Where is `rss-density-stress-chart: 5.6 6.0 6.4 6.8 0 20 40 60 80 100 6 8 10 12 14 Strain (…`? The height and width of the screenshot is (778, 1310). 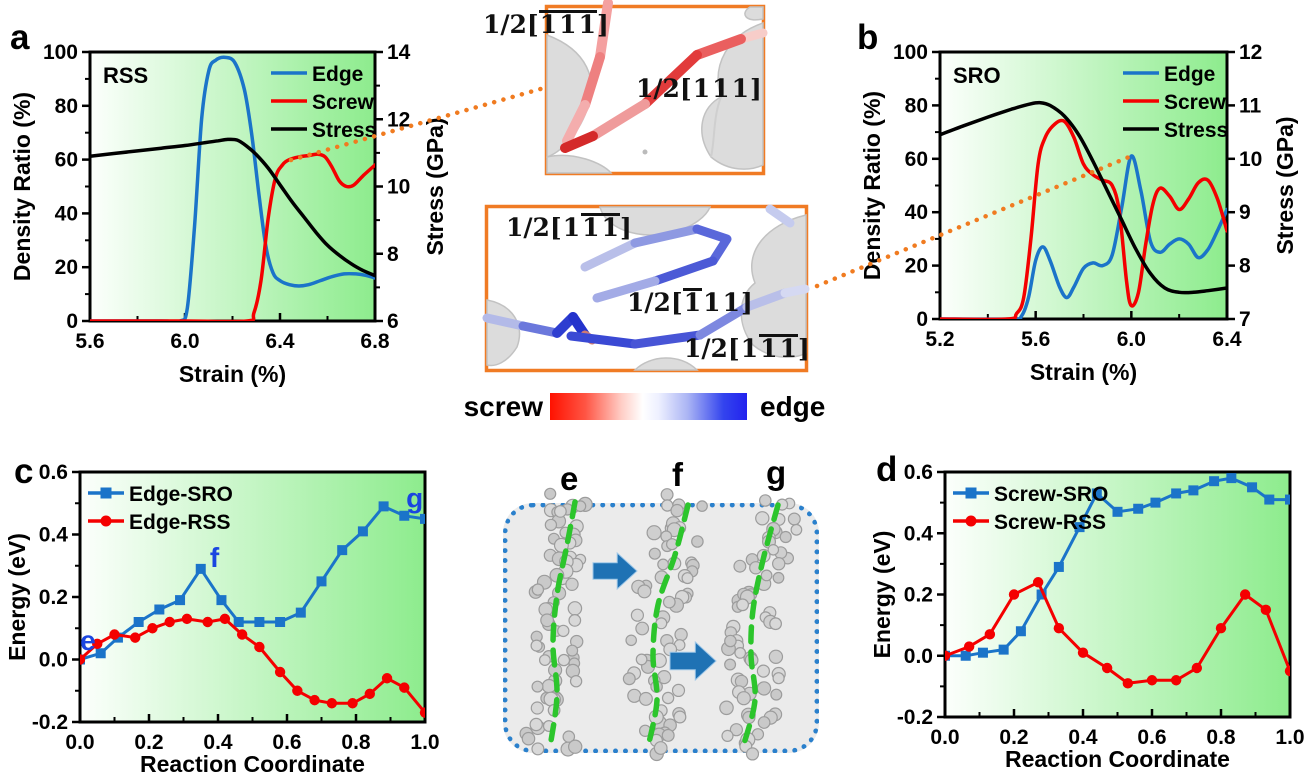 rss-density-stress-chart: 5.6 6.0 6.4 6.8 0 20 40 60 80 100 6 8 10 12 14 Strain (… is located at coordinates (228, 214).